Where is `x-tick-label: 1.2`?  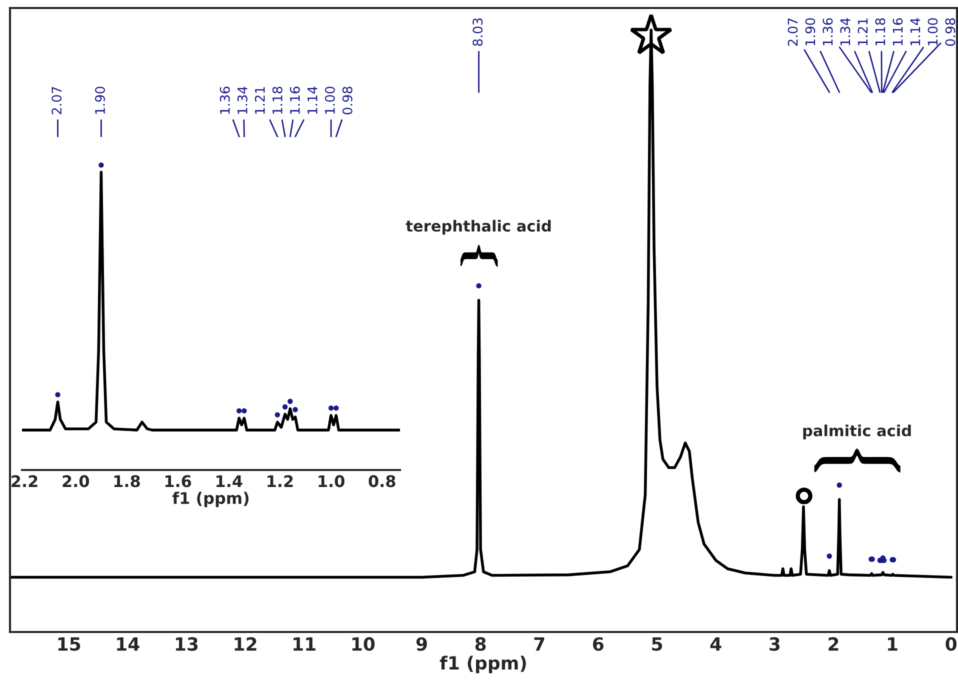 x-tick-label: 1.2 is located at coordinates (280, 481).